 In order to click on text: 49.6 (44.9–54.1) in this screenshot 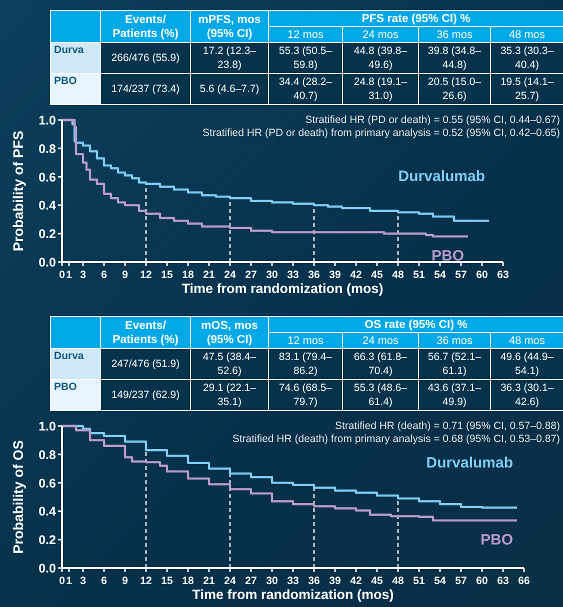, I will do `click(526, 364)`.